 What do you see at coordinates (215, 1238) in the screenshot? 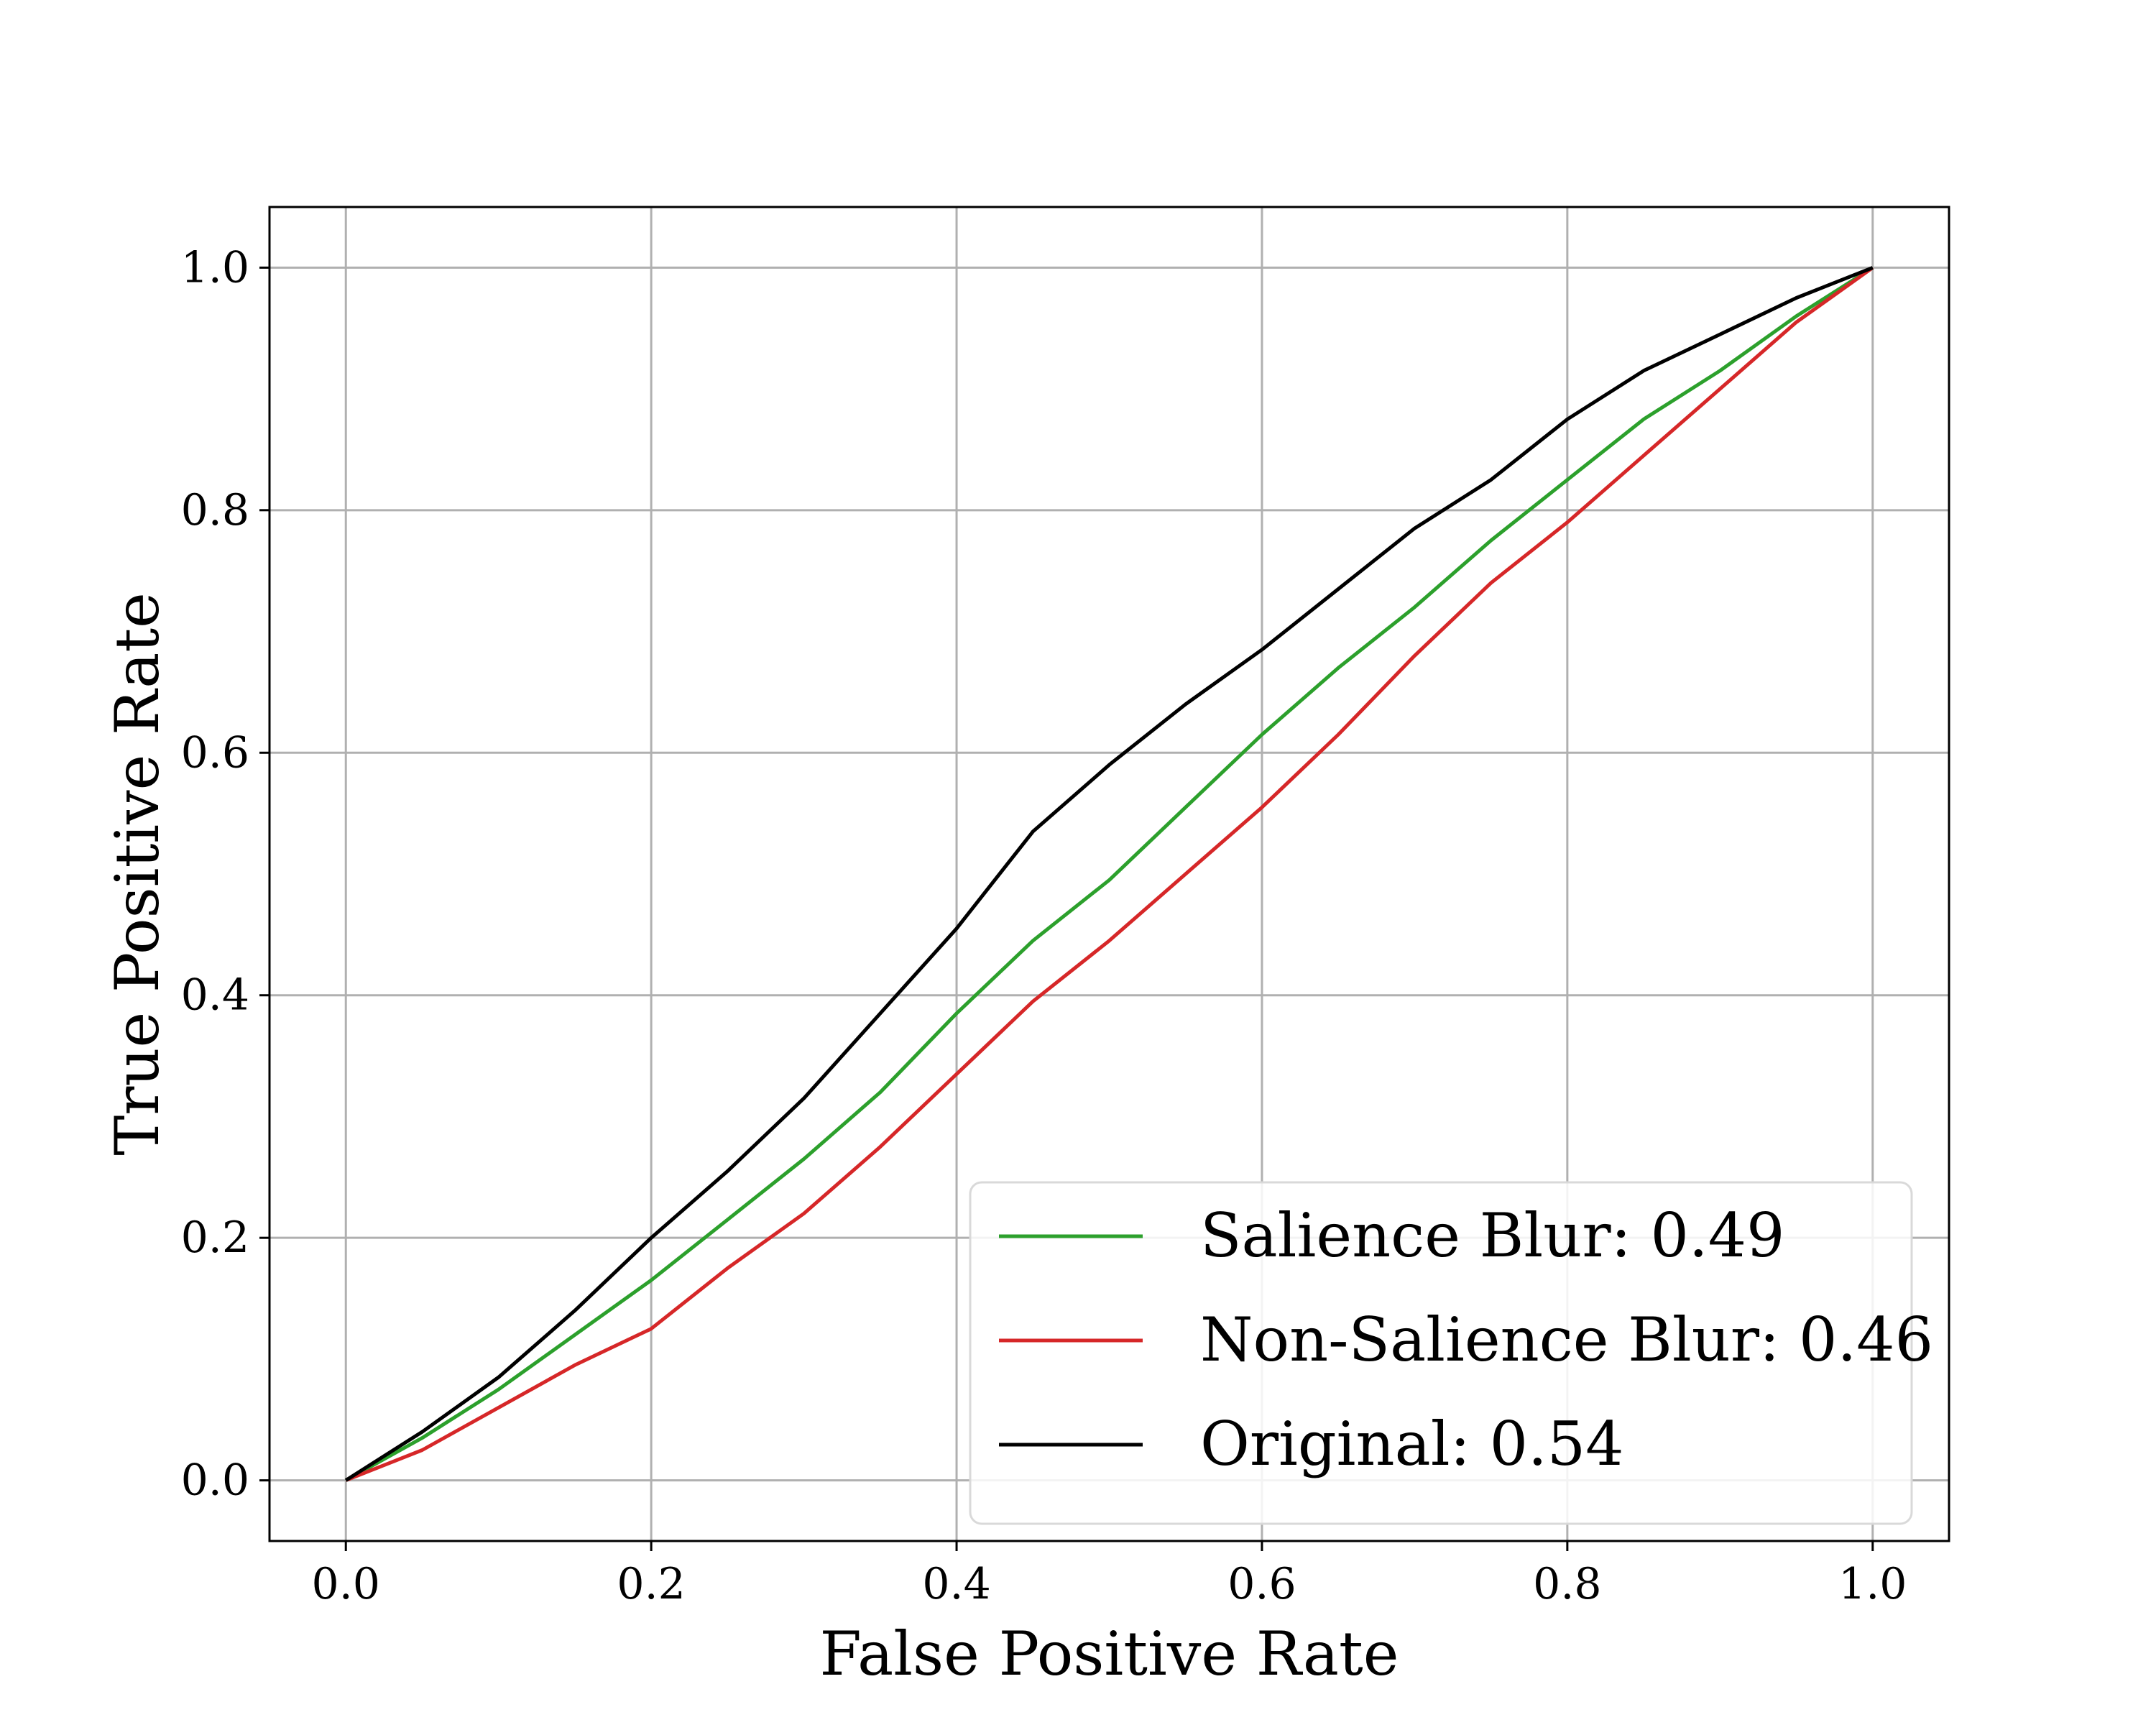
I see `y-tick-label: 0.2` at bounding box center [215, 1238].